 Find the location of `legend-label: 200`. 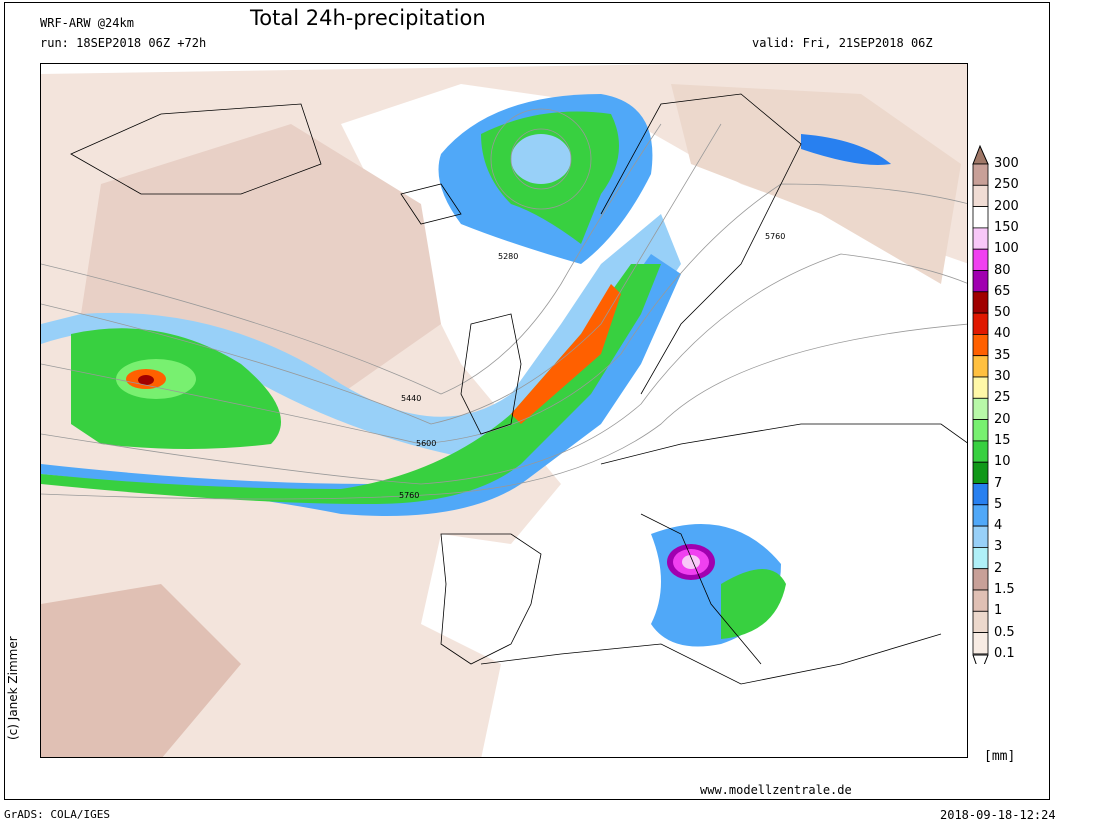

legend-label: 200 is located at coordinates (1006, 206).